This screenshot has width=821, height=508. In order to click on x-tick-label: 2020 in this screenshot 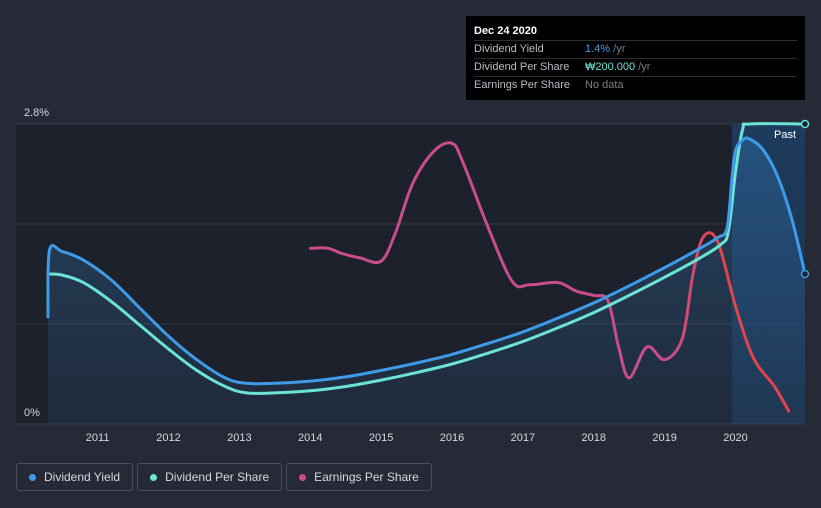, I will do `click(735, 438)`.